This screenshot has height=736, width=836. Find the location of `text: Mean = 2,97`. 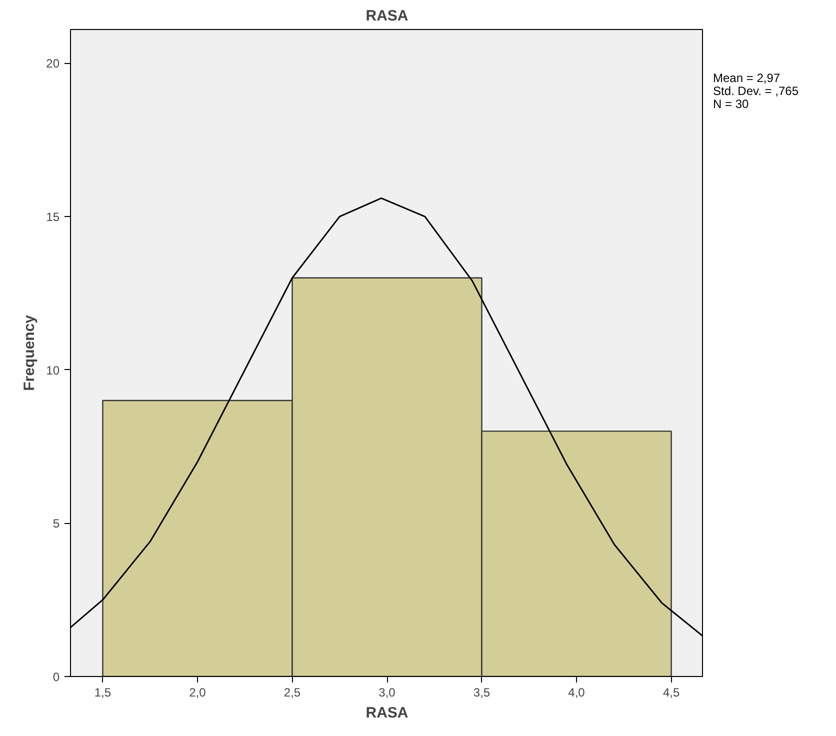

text: Mean = 2,97 is located at coordinates (746, 78).